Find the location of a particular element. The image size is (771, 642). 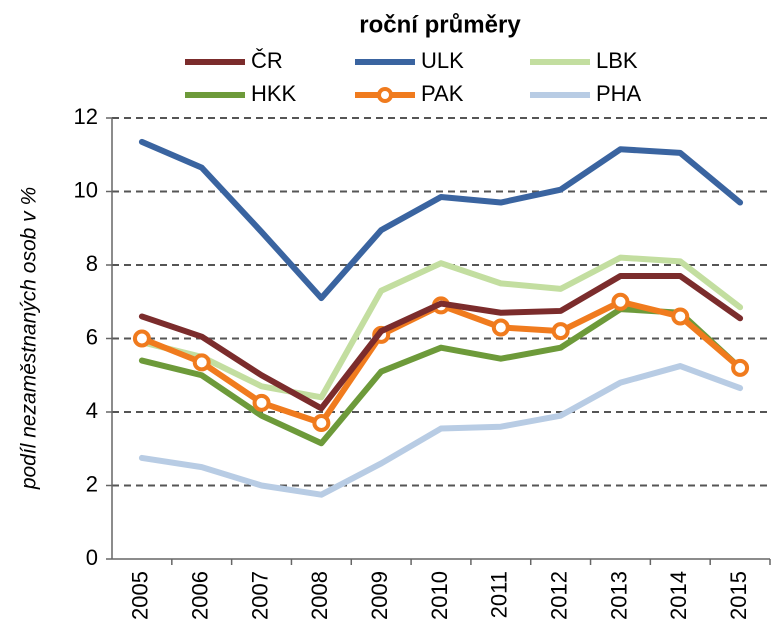

x-tick-label: 2010 is located at coordinates (439, 595).